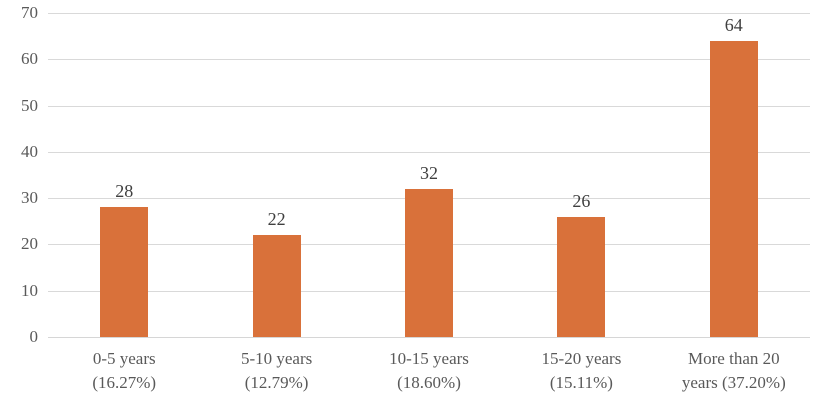  What do you see at coordinates (29, 59) in the screenshot?
I see `y-axis-tick-label: 60` at bounding box center [29, 59].